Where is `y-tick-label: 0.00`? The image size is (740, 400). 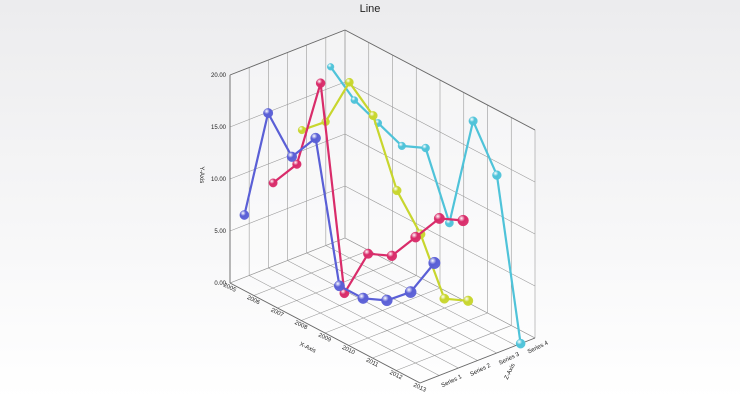 y-tick-label: 0.00 is located at coordinates (220, 284).